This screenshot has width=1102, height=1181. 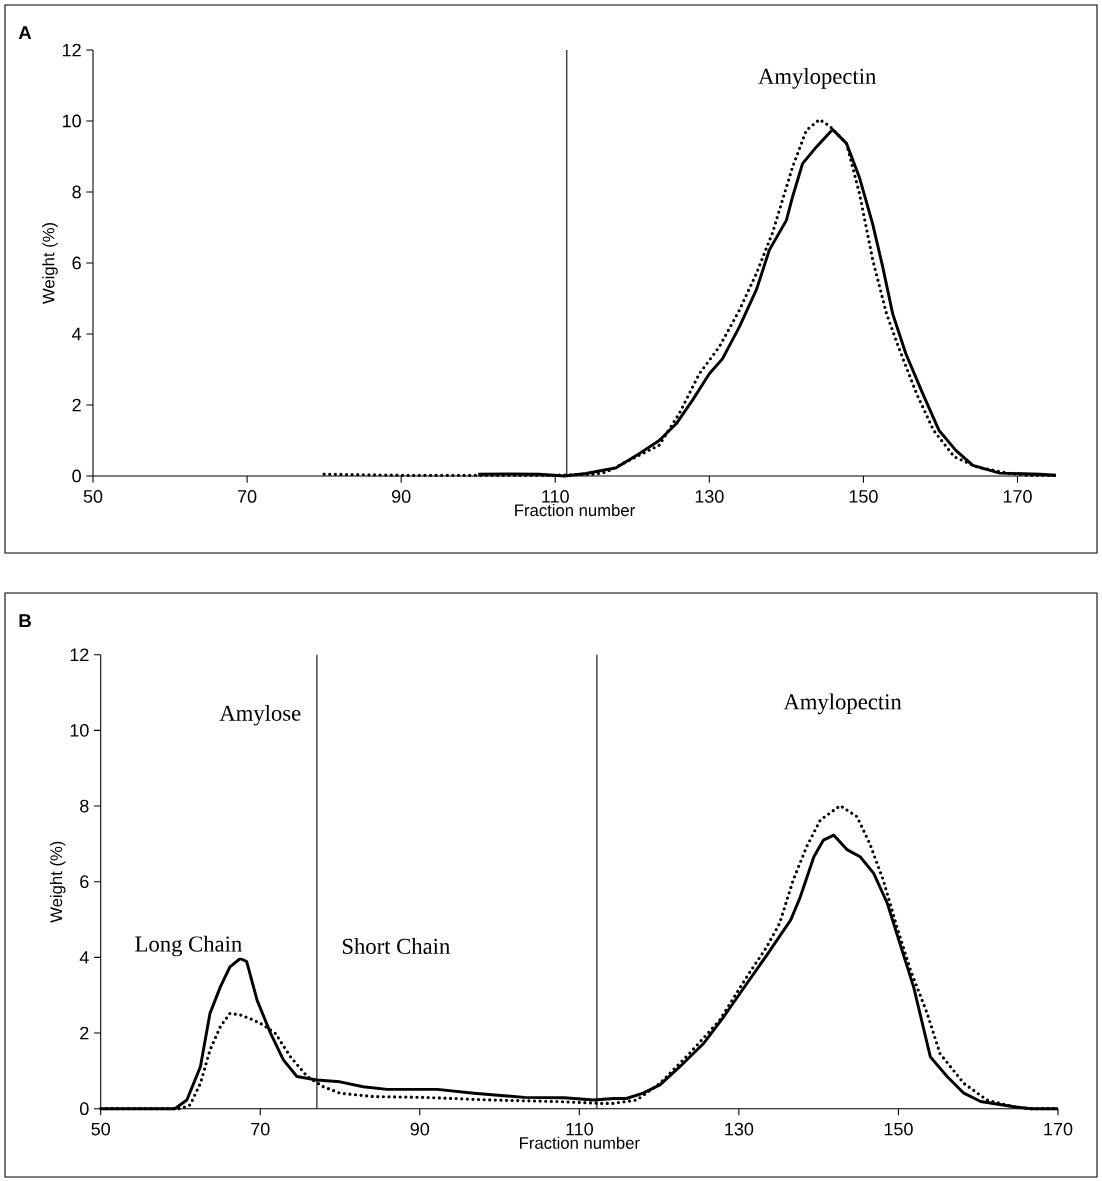 What do you see at coordinates (25, 621) in the screenshot?
I see `chart-title: B` at bounding box center [25, 621].